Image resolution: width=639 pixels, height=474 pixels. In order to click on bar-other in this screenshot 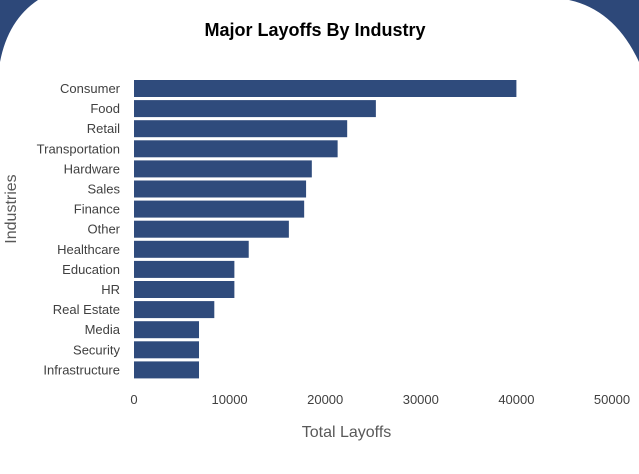, I will do `click(211, 229)`.